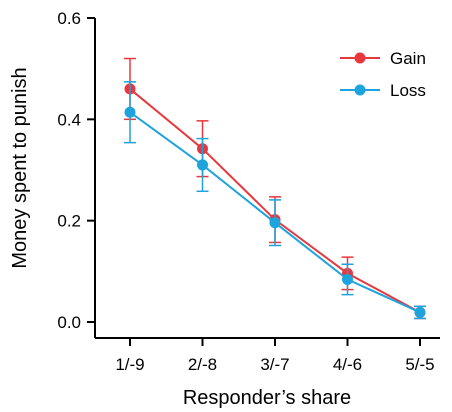  What do you see at coordinates (267, 398) in the screenshot?
I see `x-axis-label: Responder’s share` at bounding box center [267, 398].